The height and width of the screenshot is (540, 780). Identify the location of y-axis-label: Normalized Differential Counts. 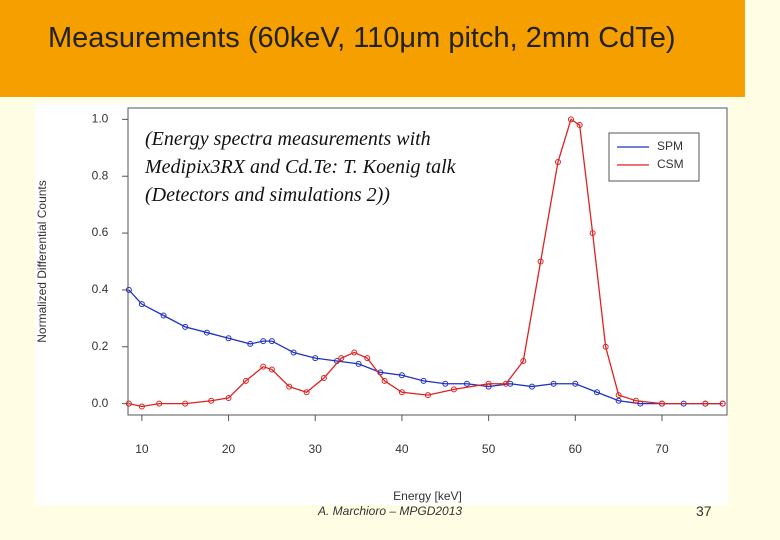
(42, 261).